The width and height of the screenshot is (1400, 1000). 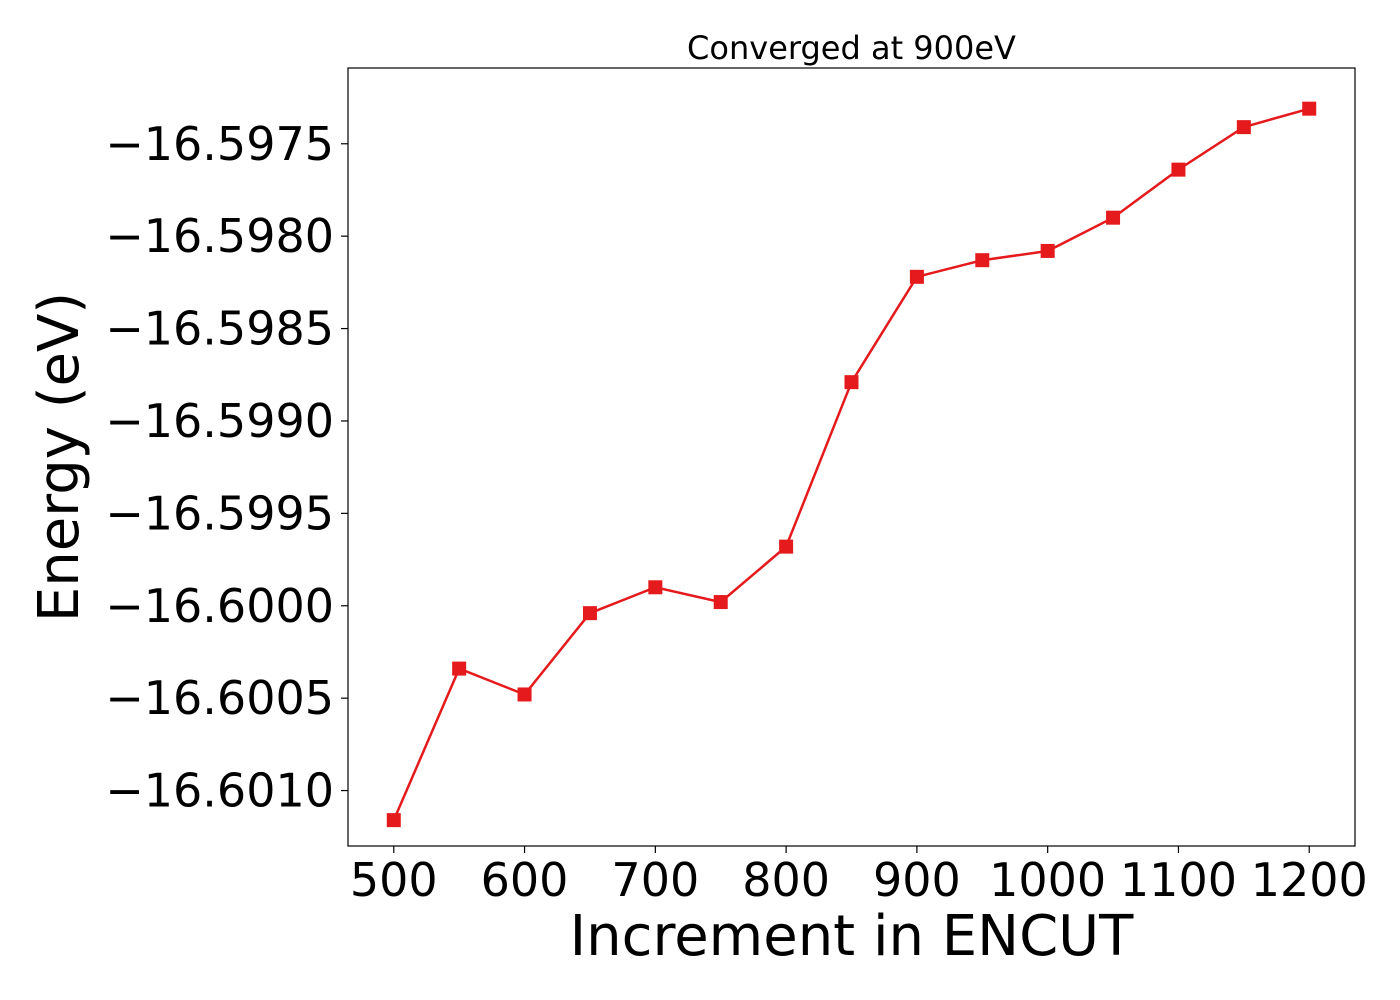 What do you see at coordinates (852, 936) in the screenshot?
I see `x-axis-label: Increment in ENCUT` at bounding box center [852, 936].